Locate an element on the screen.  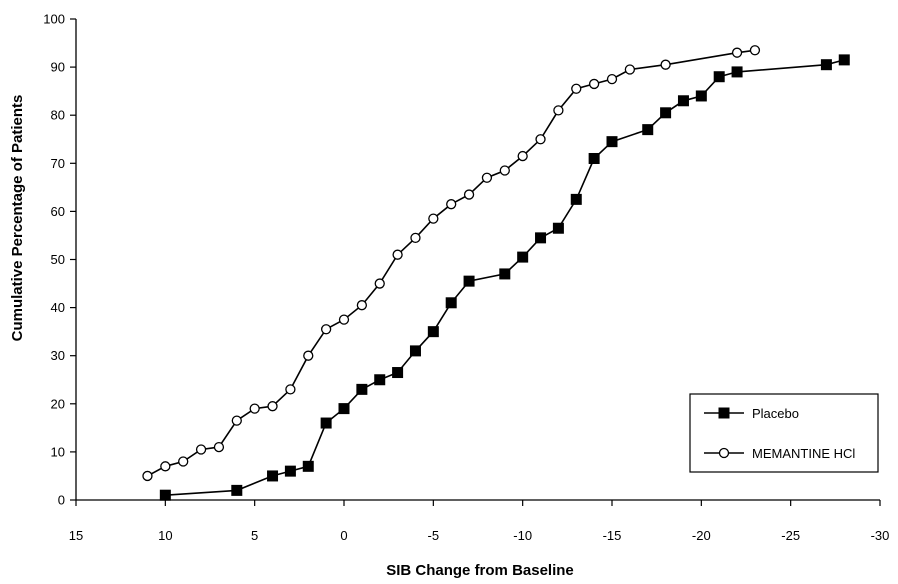
y-tick-label: 10 is located at coordinates (58, 451).